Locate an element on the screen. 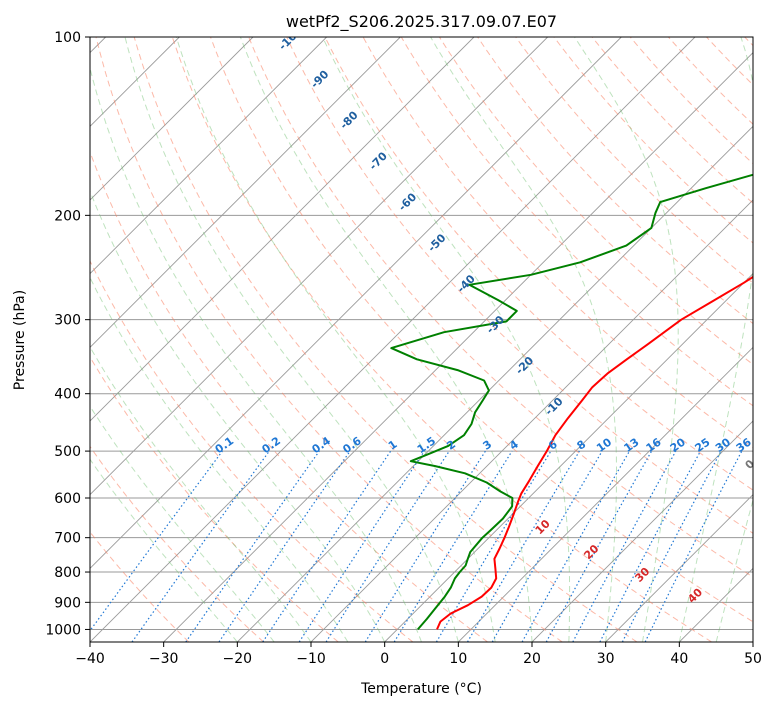 The image size is (775, 708). x-tick-label: 0 is located at coordinates (384, 659).